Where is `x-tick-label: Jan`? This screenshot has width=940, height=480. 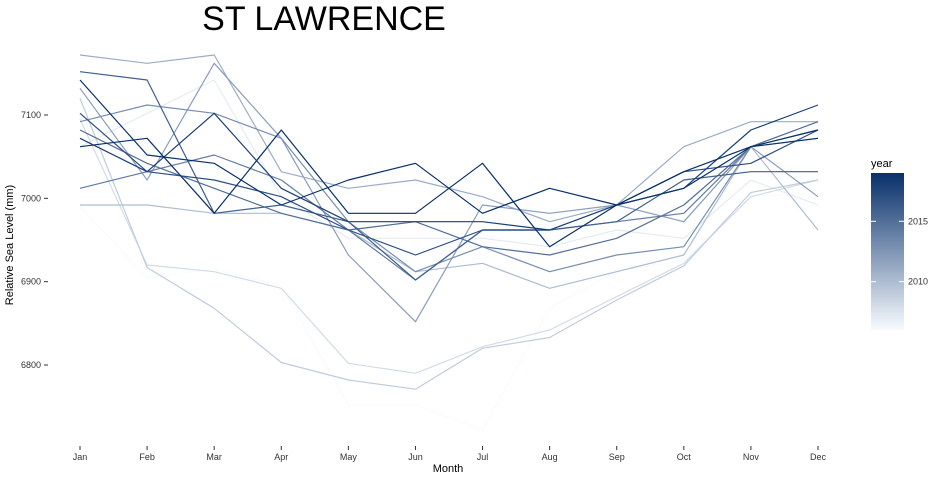 x-tick-label: Jan is located at coordinates (80, 457).